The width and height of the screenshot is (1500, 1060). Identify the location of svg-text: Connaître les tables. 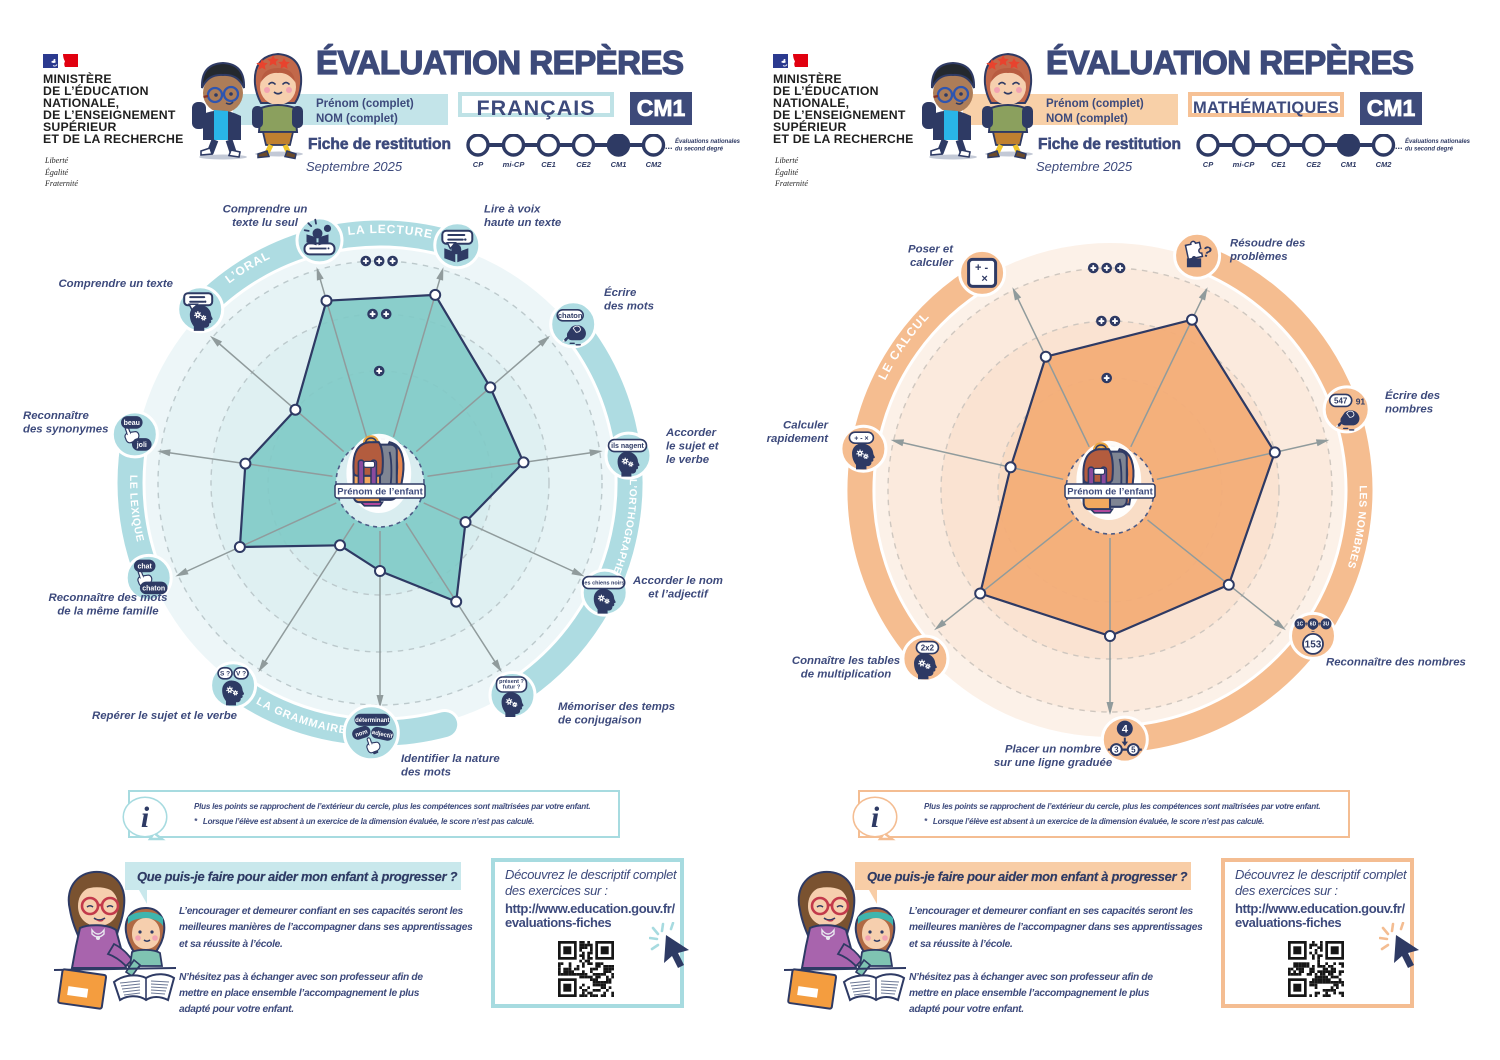
(846, 661).